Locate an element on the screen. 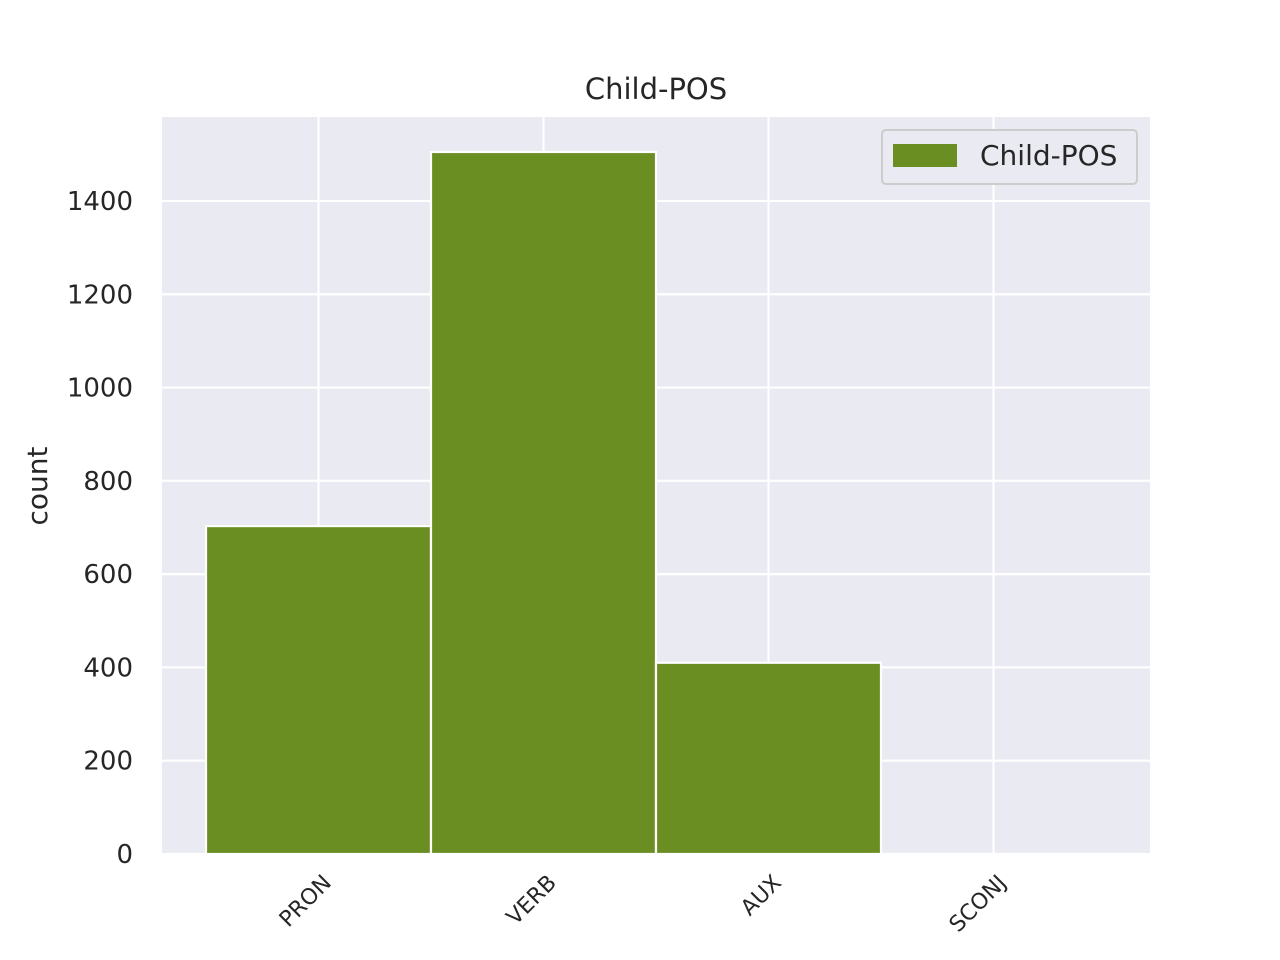  bar-pron is located at coordinates (318, 690).